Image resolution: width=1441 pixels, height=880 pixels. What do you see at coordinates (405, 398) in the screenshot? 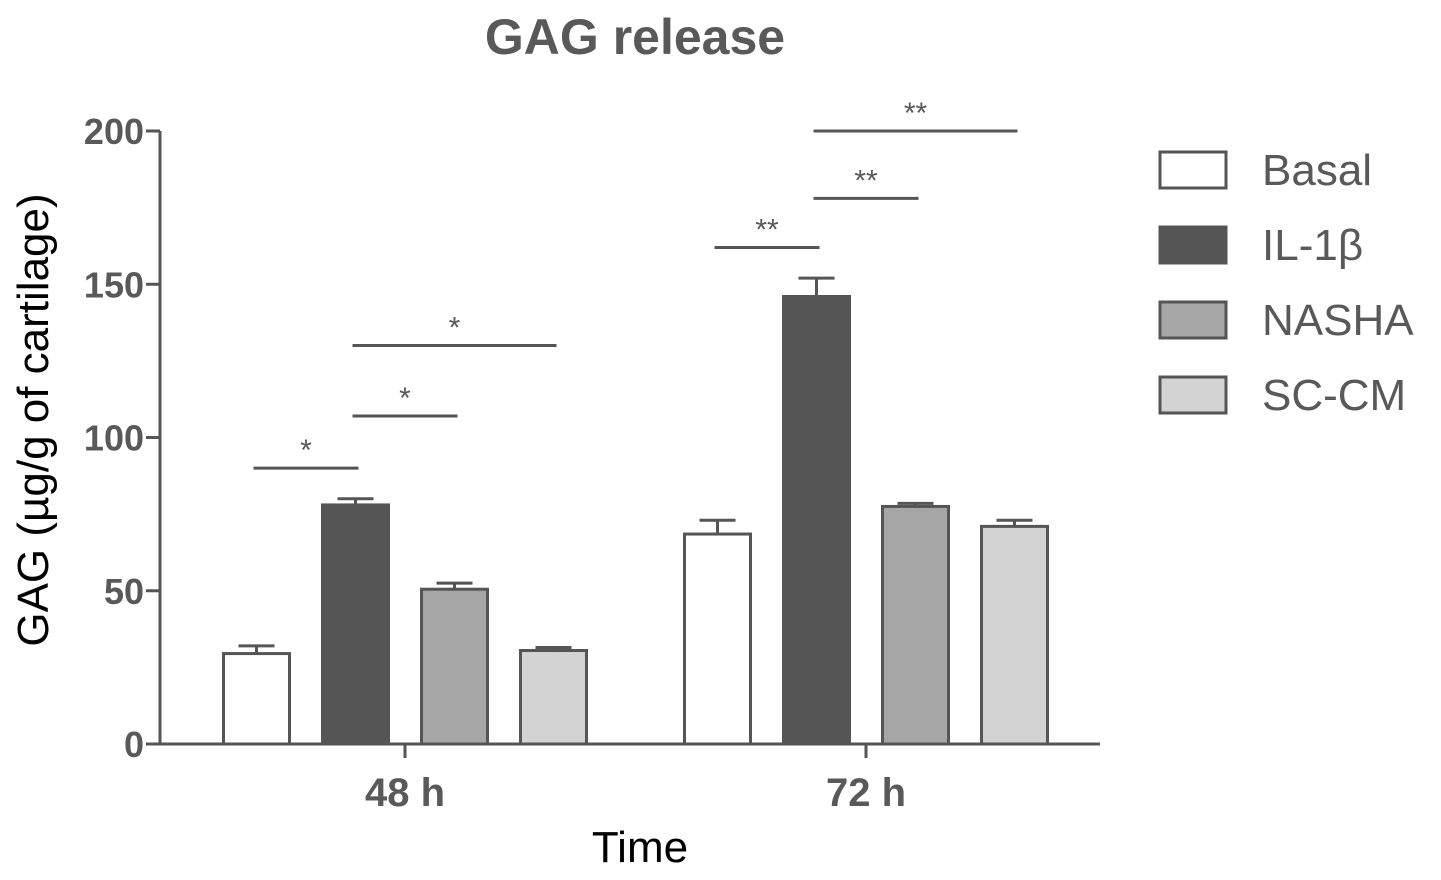
I see `significance-label-1: *` at bounding box center [405, 398].